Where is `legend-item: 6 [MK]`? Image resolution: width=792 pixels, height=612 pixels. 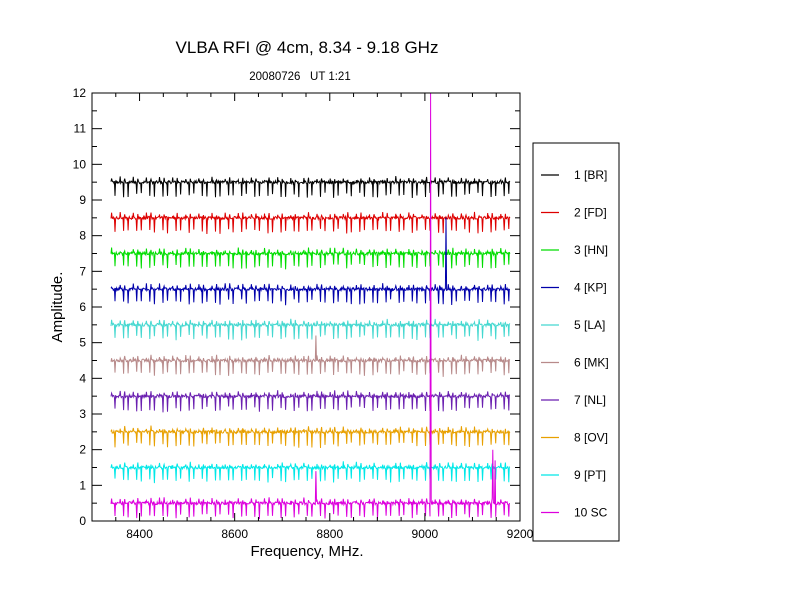 legend-item: 6 [MK] is located at coordinates (575, 363).